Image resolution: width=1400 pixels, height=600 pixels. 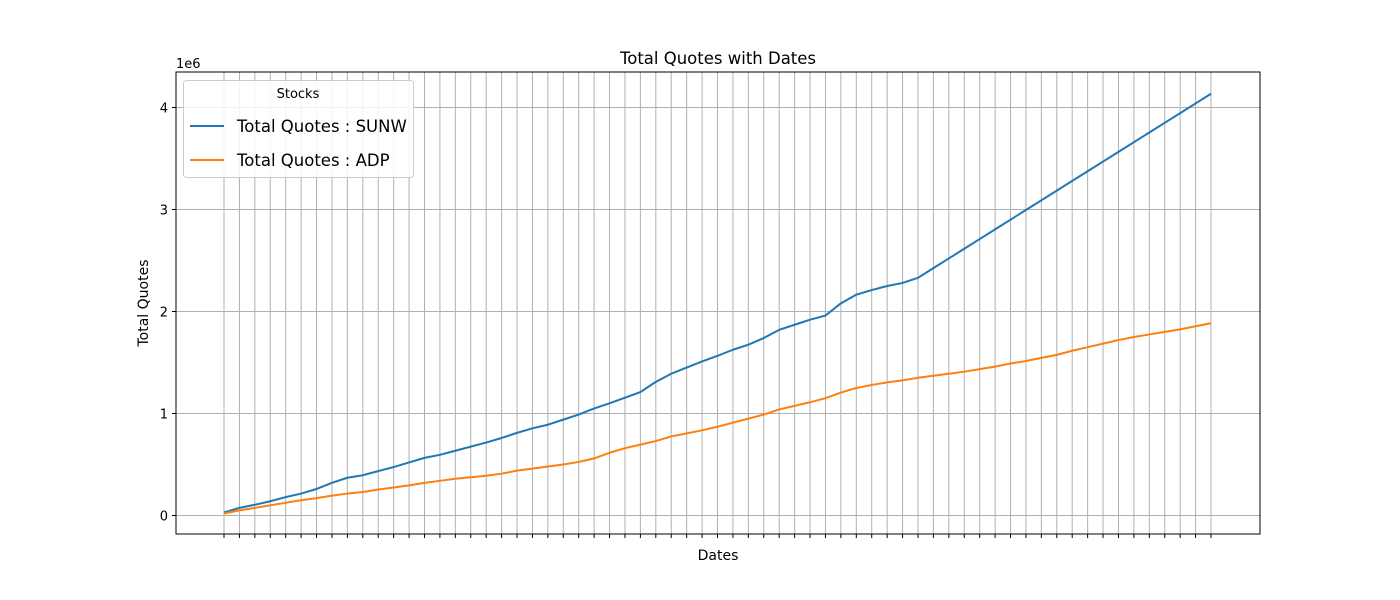 I want to click on y-axis-ticks: 0 1 2 3 4, so click(x=168, y=313).